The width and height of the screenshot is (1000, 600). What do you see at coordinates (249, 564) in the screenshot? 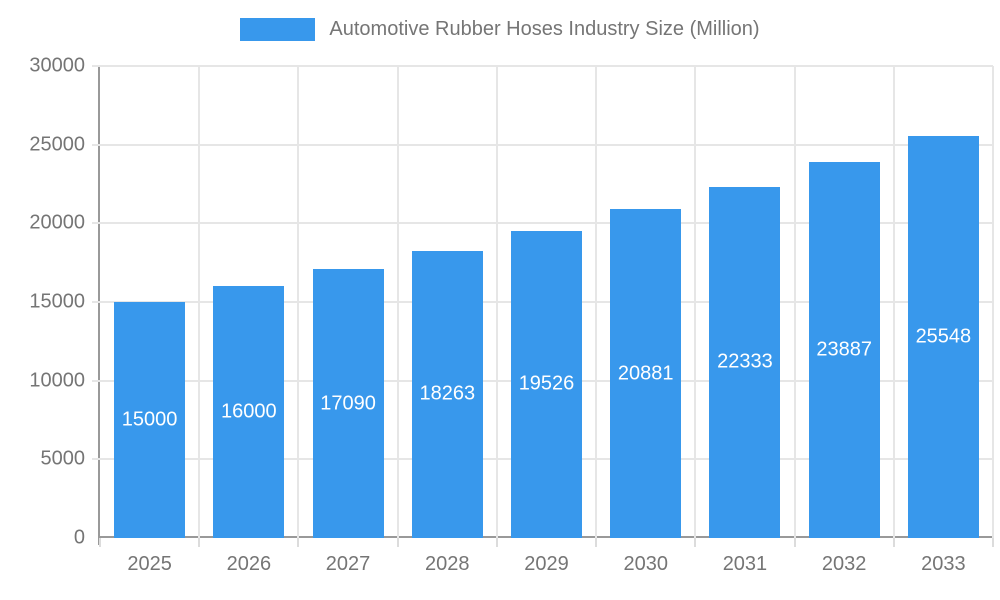
I see `x-axis-tick-label: 2026` at bounding box center [249, 564].